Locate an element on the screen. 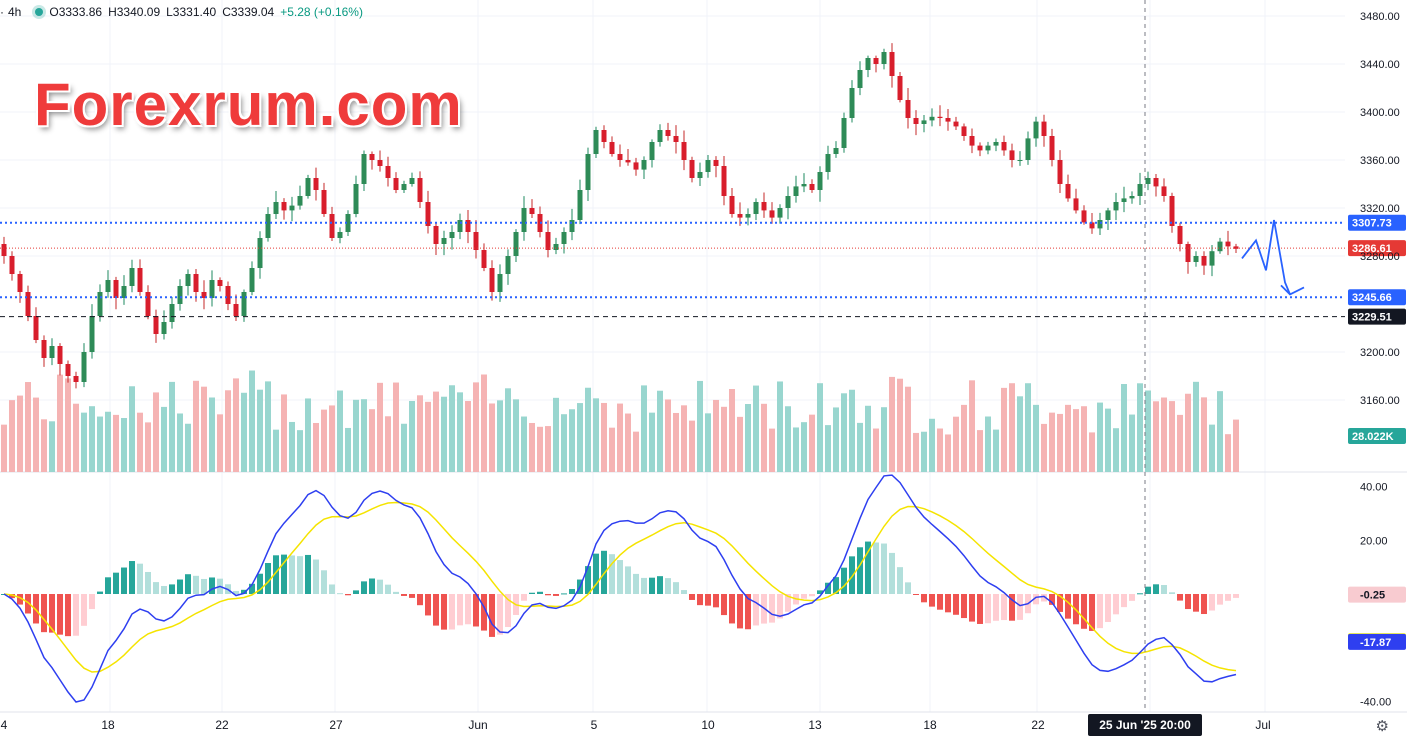 The image size is (1407, 739). level-label-bg is located at coordinates (1377, 297).